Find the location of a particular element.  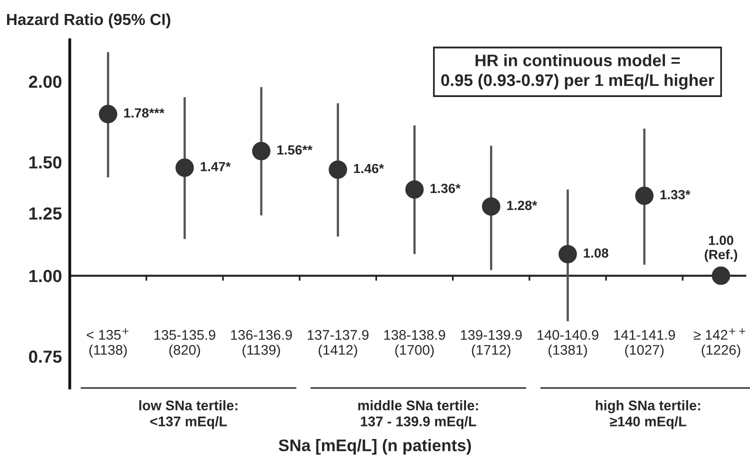

y-axis-title: Hazard Ratio (95% CI) is located at coordinates (88, 20).